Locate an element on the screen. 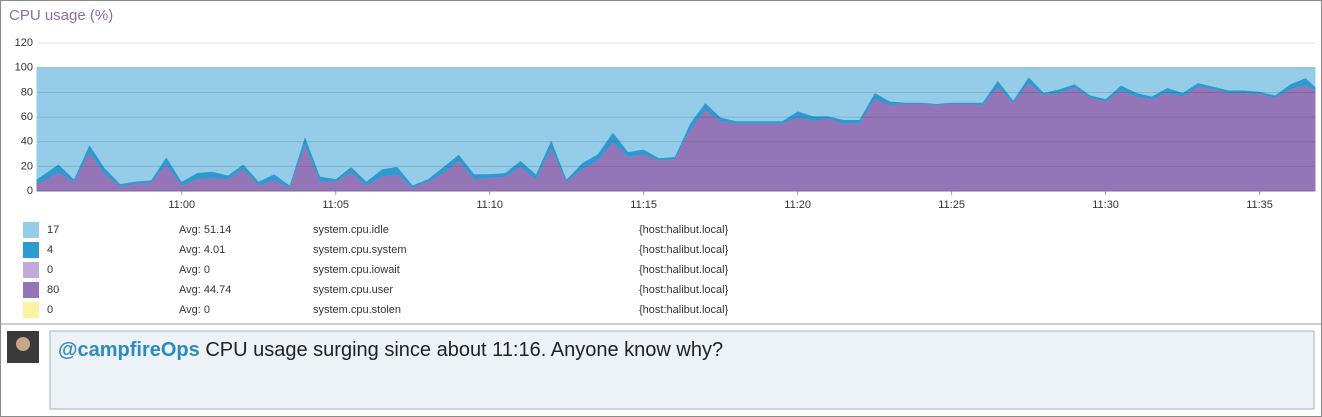  legend-name: system.cpu.user is located at coordinates (353, 290).